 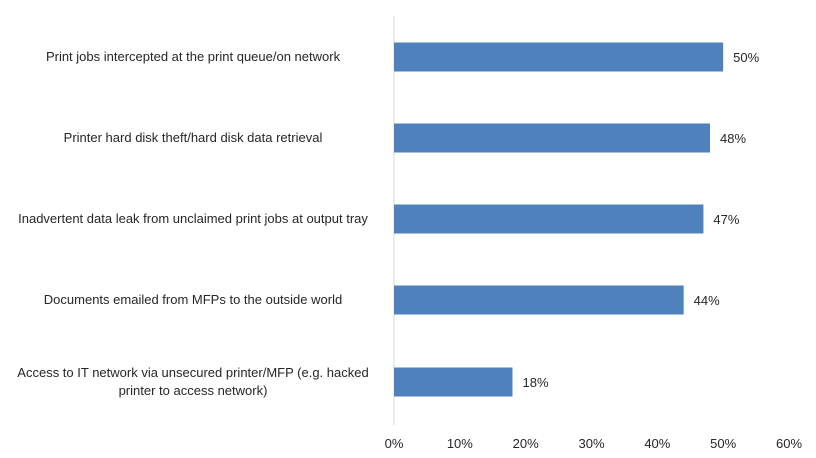 I want to click on x-axis-ticks-group: 0% 10% 20% 30% 40% 50% 60%, so click(x=594, y=443).